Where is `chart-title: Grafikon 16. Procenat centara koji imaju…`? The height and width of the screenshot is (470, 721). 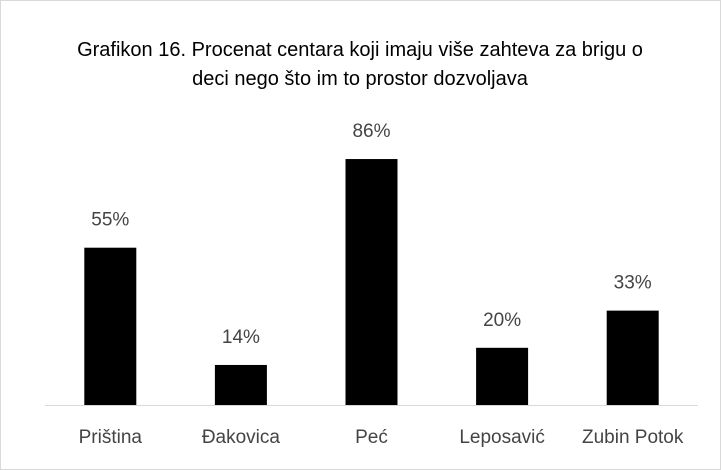
chart-title: Grafikon 16. Procenat centara koji imaju… is located at coordinates (360, 64).